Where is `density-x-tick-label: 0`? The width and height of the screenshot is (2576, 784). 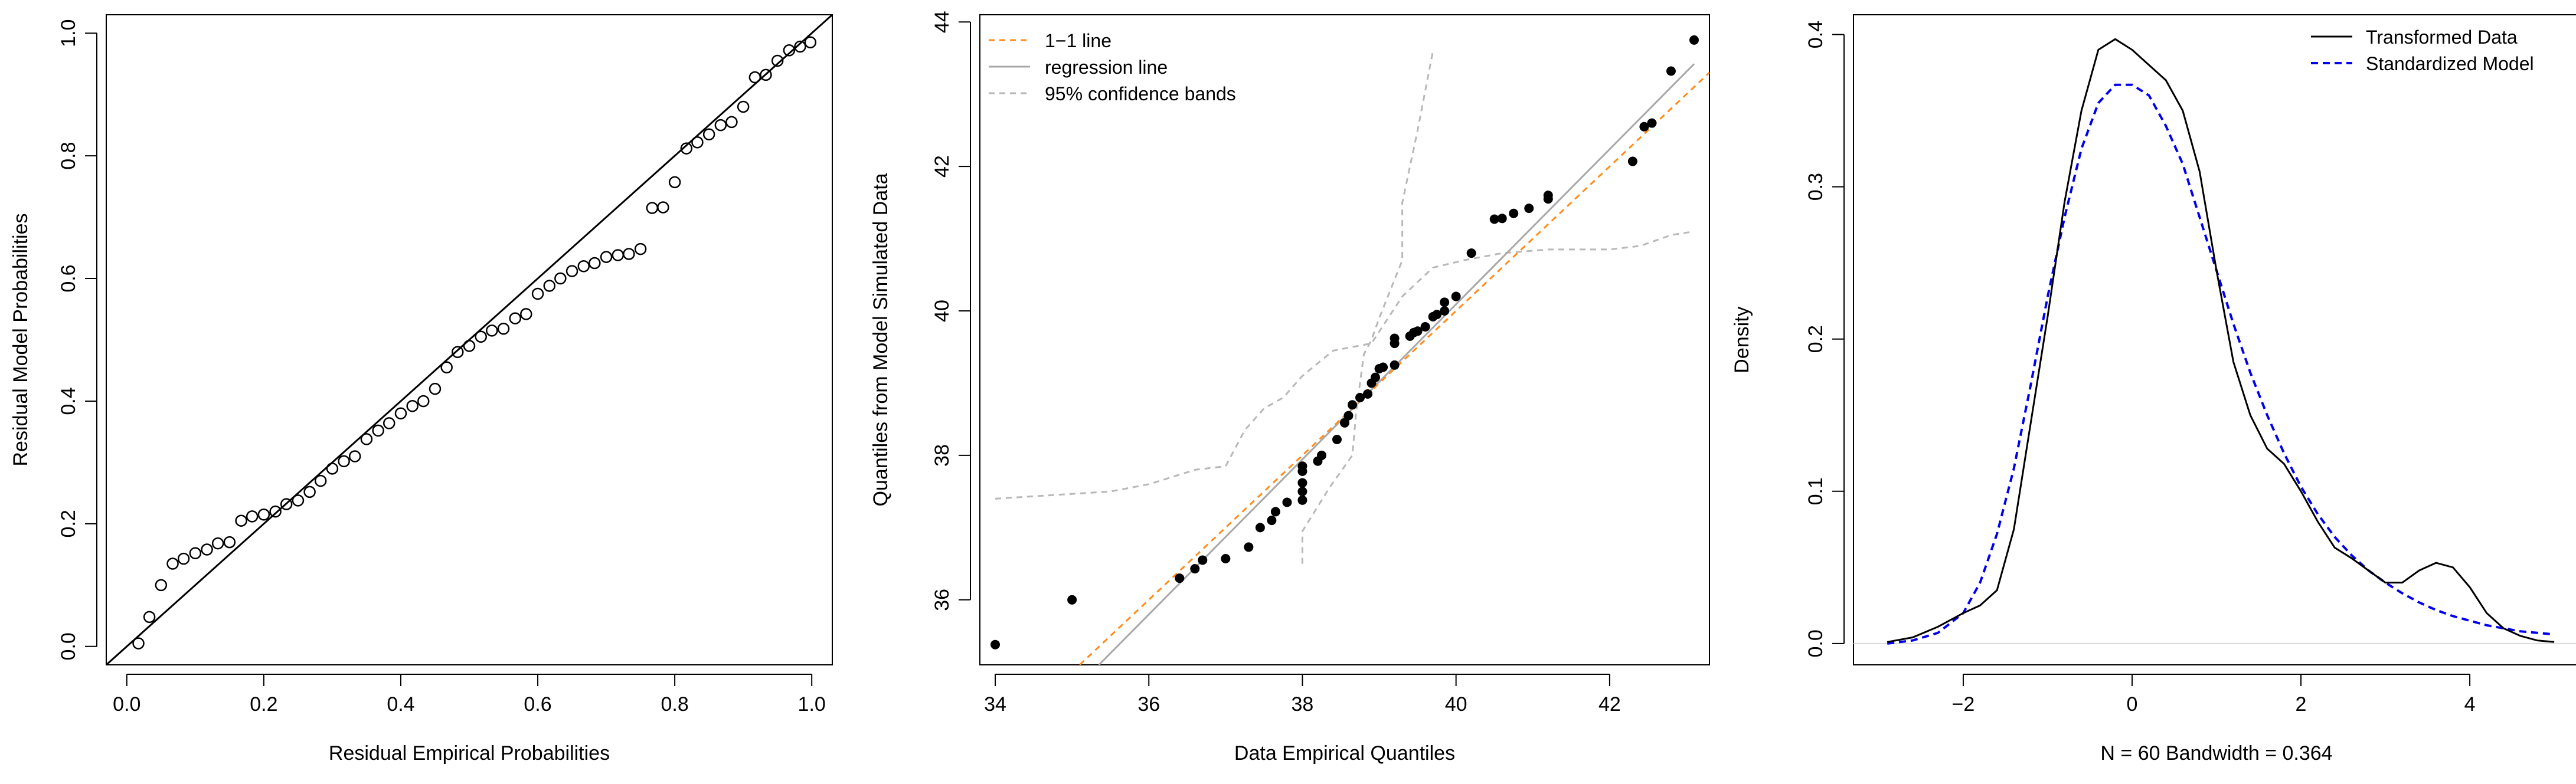 density-x-tick-label: 0 is located at coordinates (2132, 704).